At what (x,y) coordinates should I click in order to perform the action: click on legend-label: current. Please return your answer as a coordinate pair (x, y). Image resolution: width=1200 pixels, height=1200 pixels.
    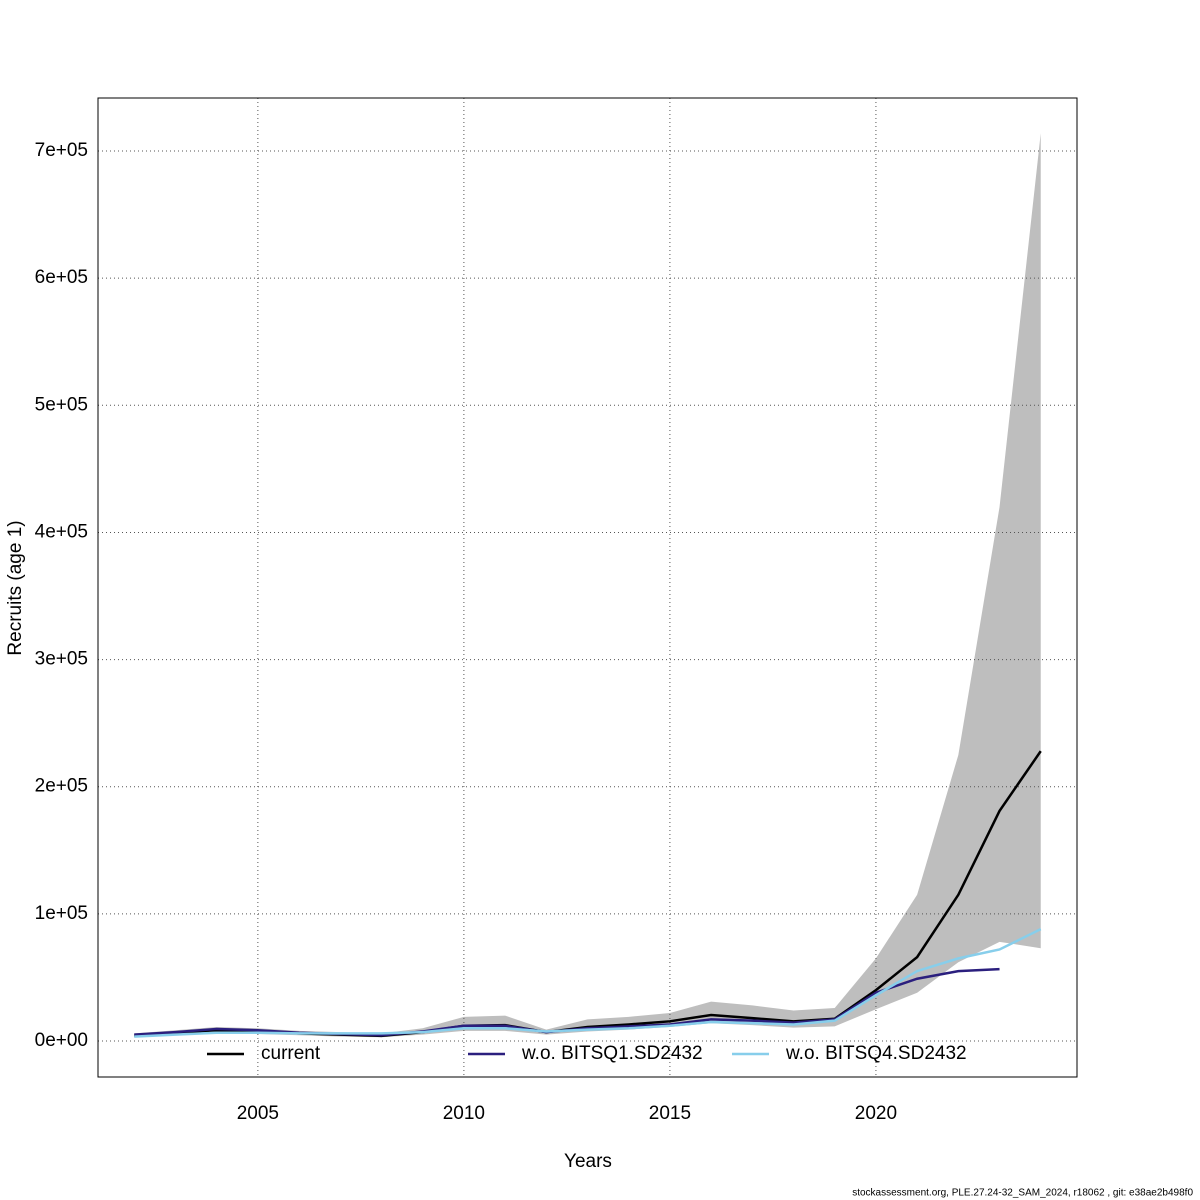
    Looking at the image, I should click on (291, 1053).